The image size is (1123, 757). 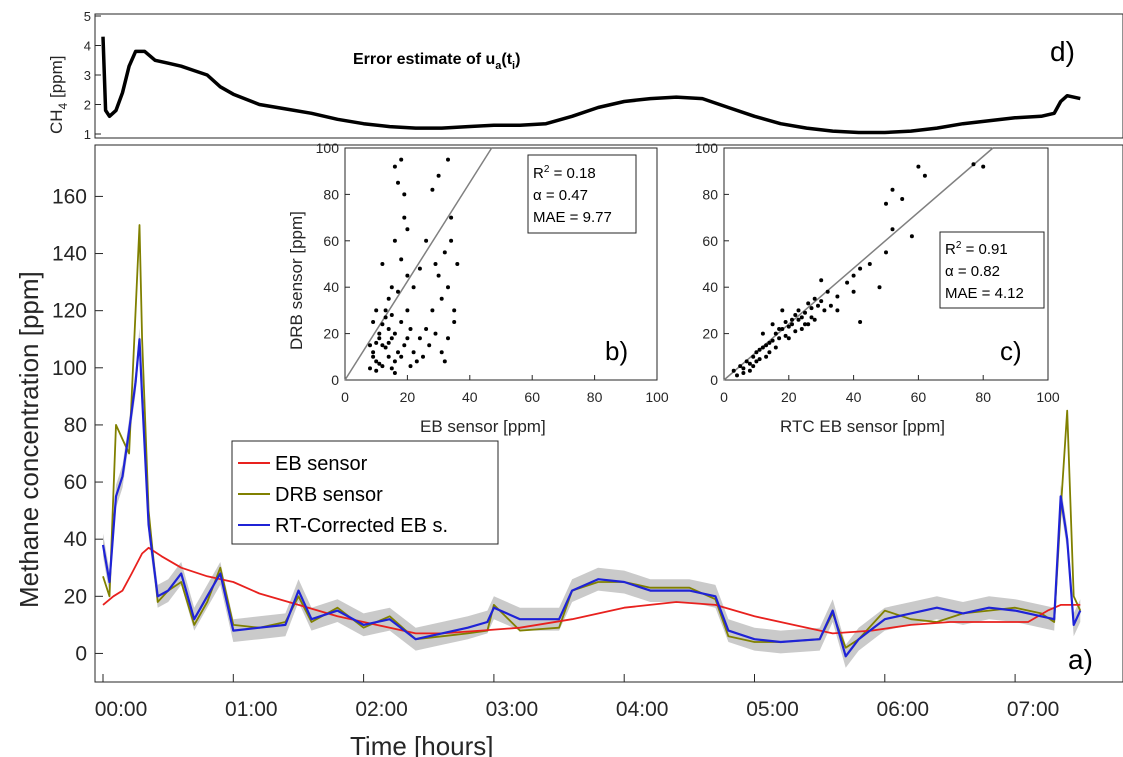 I want to click on x-tick-label: 02:00, so click(x=381, y=709).